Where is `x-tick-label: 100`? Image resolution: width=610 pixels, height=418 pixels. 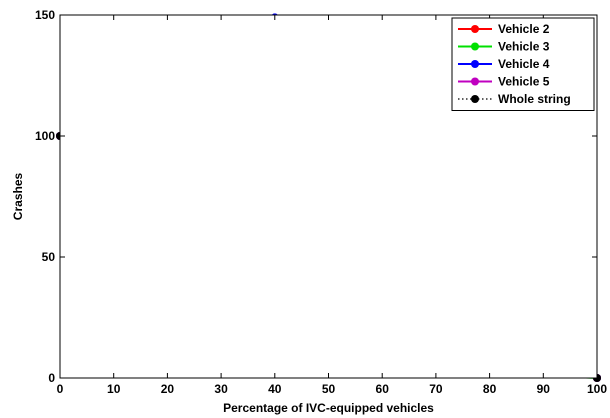 x-tick-label: 100 is located at coordinates (597, 389).